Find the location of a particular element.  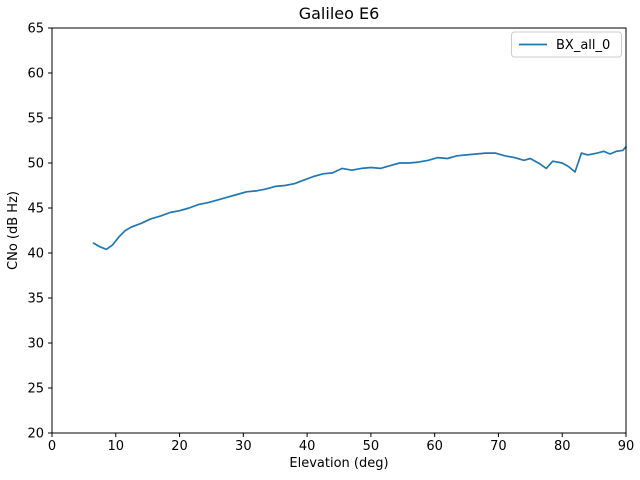

y-axis-ticks: 20 25 30 35 40 45 50 55 60 65 is located at coordinates (39, 232).